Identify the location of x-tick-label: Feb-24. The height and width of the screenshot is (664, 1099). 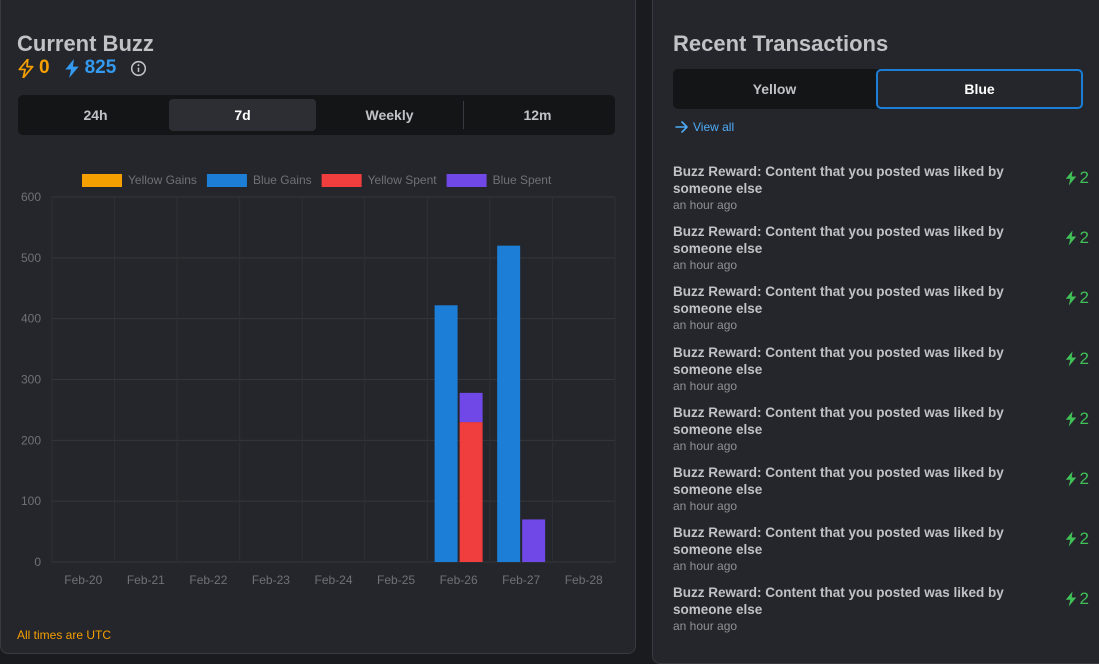
(333, 580).